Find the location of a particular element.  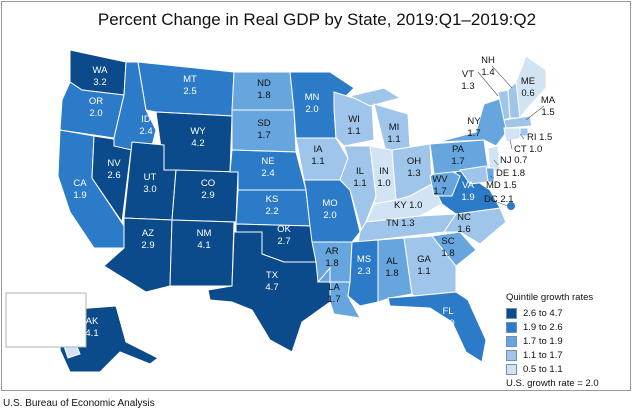

state-label-de: DE 1.8 is located at coordinates (510, 173).